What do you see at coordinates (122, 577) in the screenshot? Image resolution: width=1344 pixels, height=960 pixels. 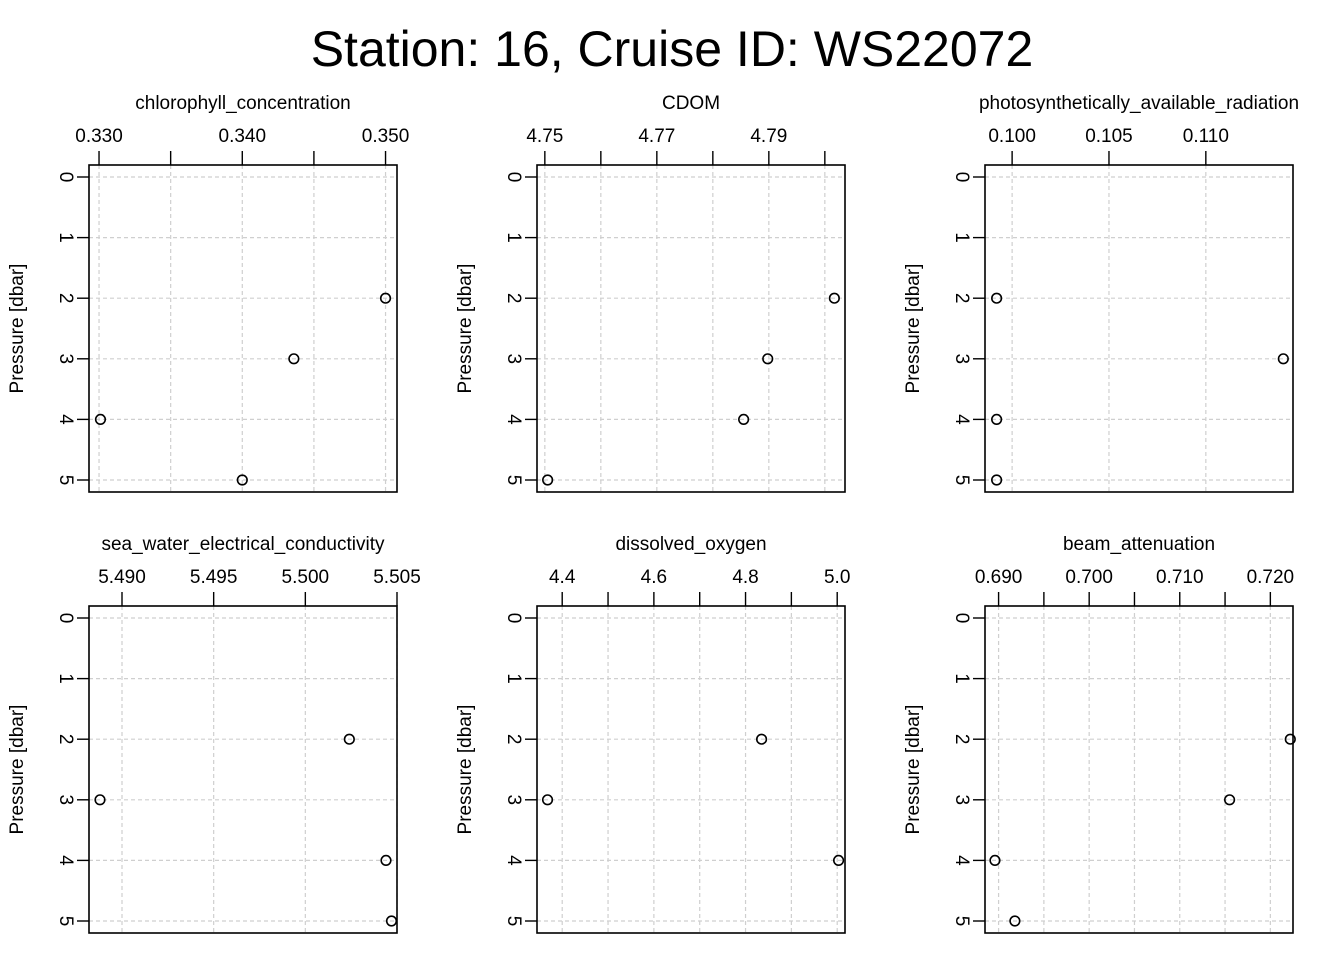 I see `x-tick-label: 5.490` at bounding box center [122, 577].